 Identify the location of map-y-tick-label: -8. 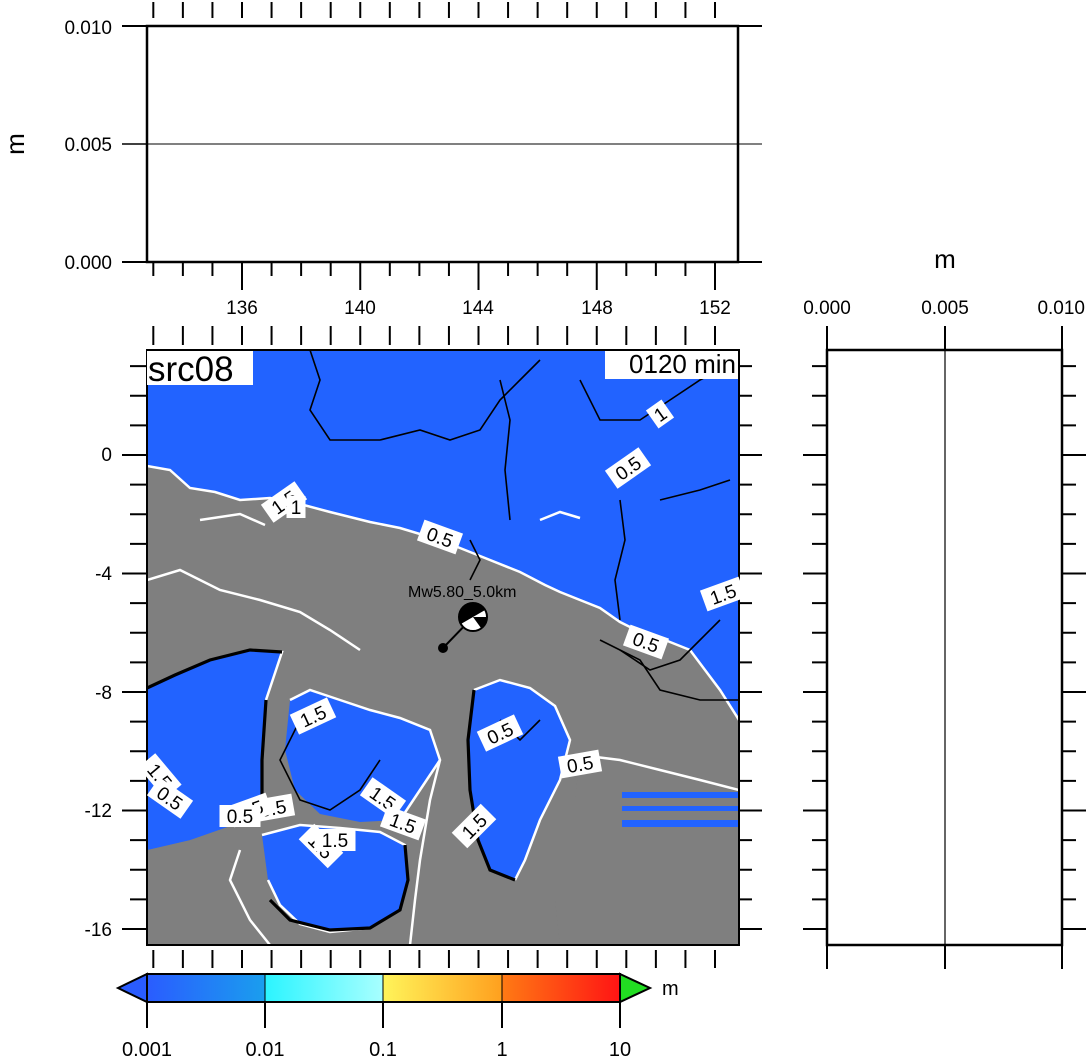
(103, 693).